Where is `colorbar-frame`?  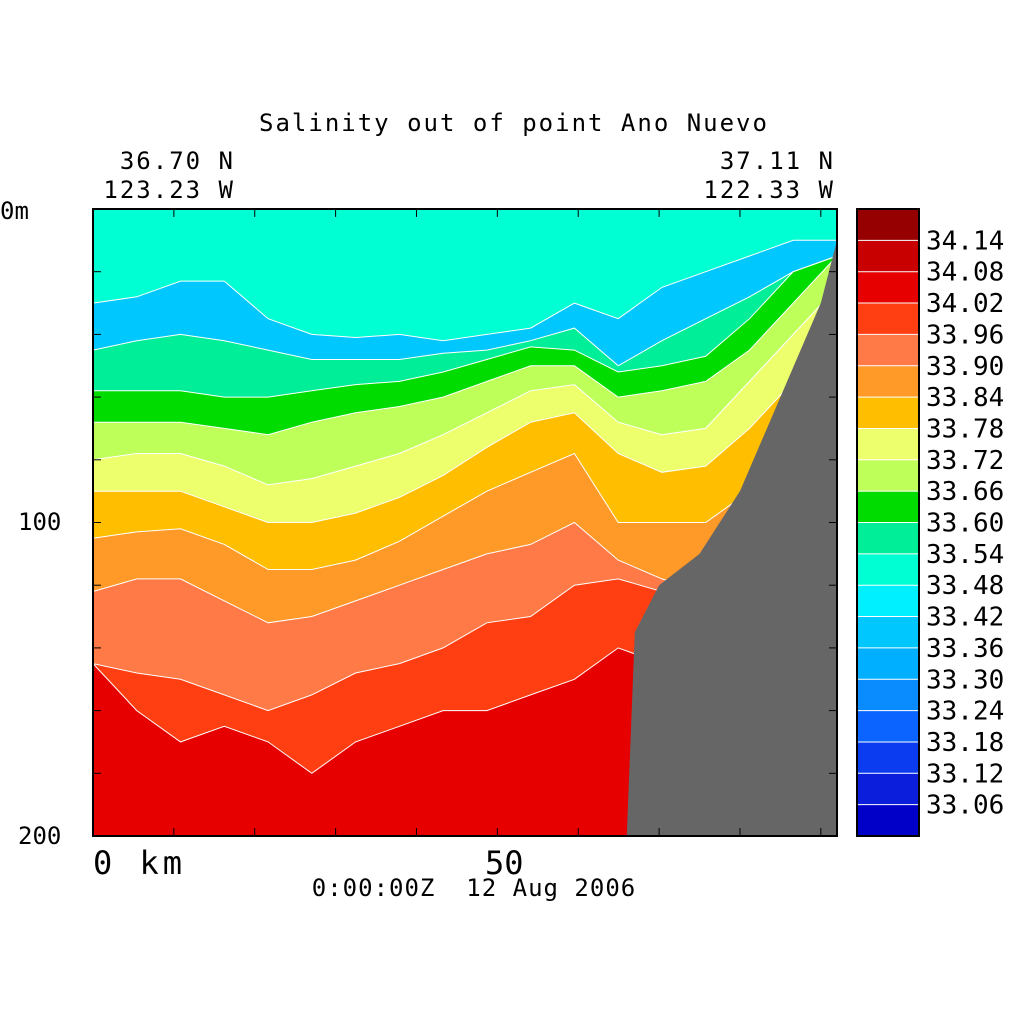 colorbar-frame is located at coordinates (888, 522).